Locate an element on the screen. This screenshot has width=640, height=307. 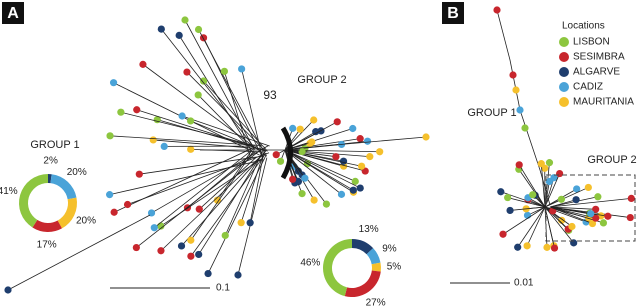
donut-label: 17% is located at coordinates (47, 245).